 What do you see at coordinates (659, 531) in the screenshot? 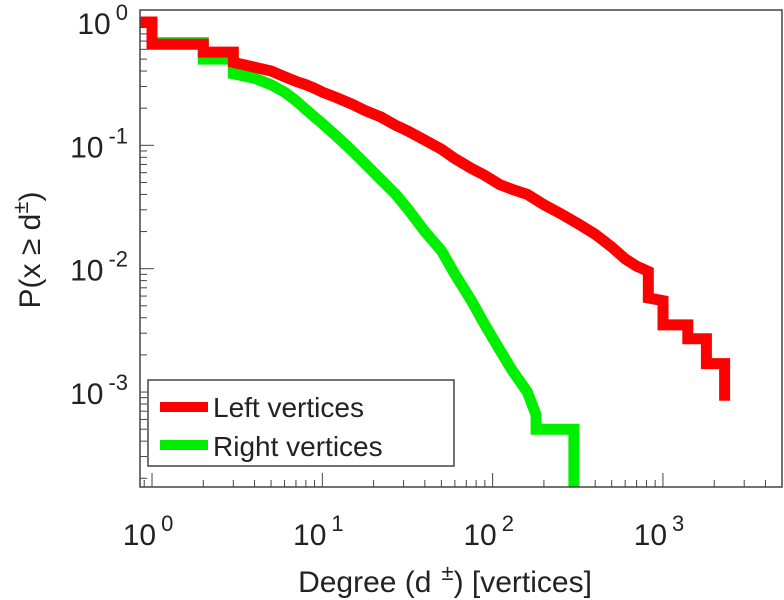
I see `x-tick-label: 10 3` at bounding box center [659, 531].